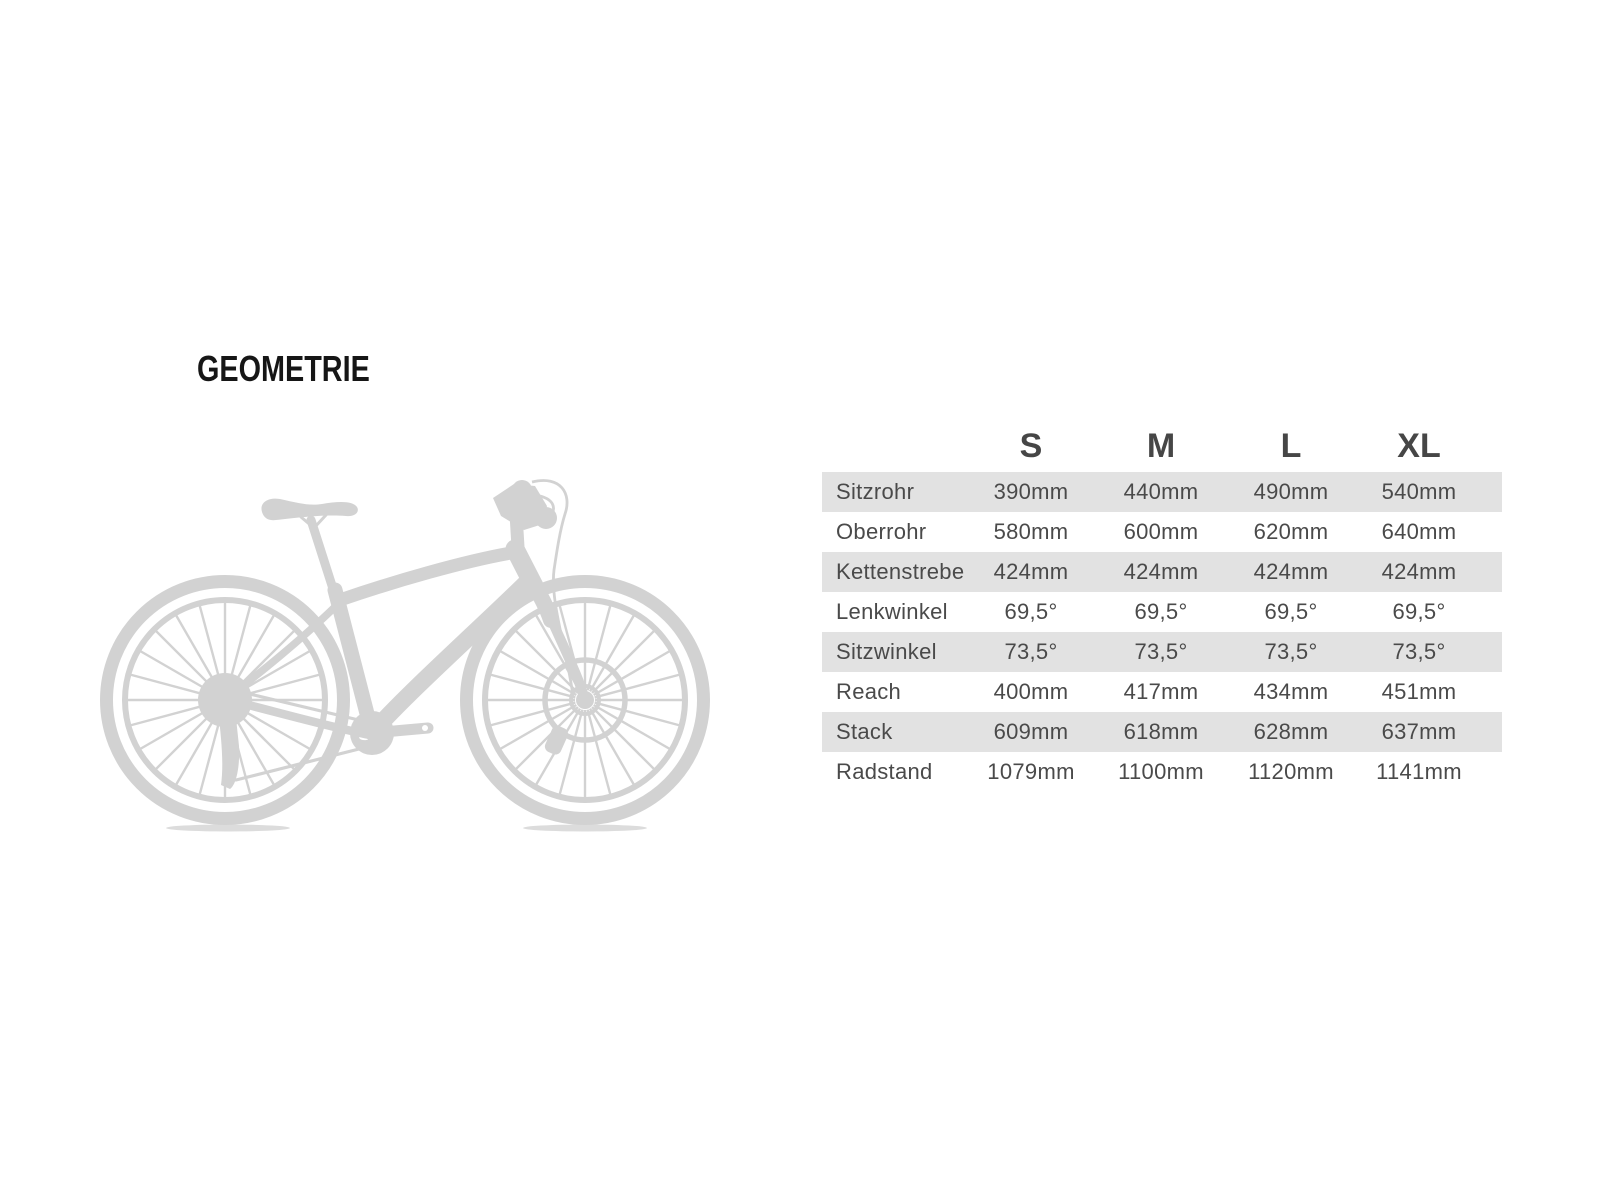 This screenshot has width=1600, height=1200. I want to click on row-label: Stack, so click(864, 731).